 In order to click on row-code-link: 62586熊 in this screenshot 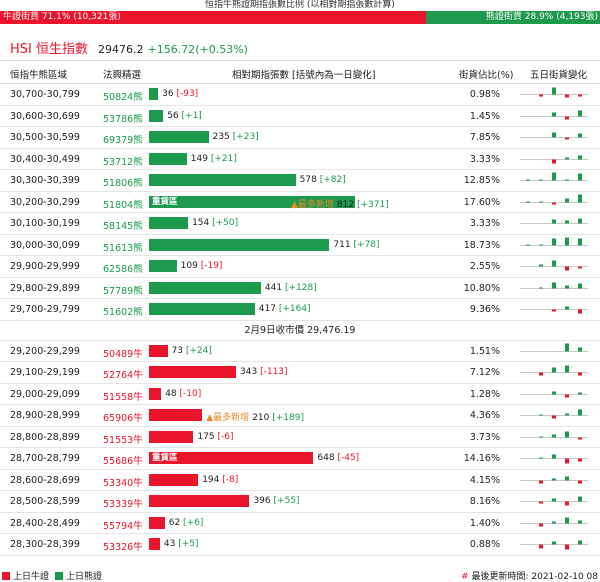, I will do `click(123, 269)`.